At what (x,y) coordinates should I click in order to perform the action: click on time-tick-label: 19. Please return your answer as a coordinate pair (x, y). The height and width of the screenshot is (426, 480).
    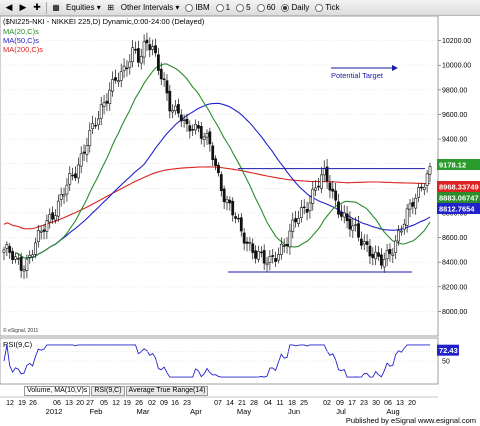
    Looking at the image, I should click on (127, 403).